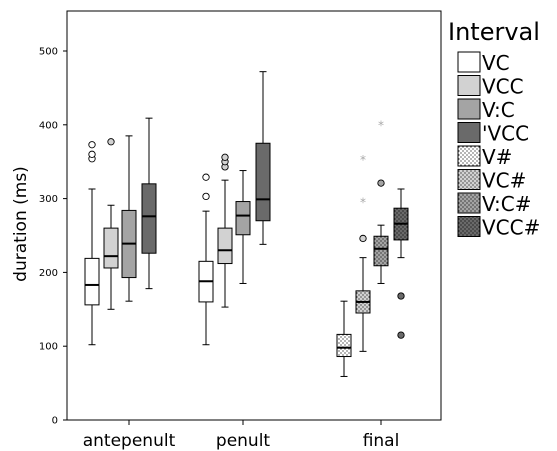  Describe the element at coordinates (21, 224) in the screenshot. I see `y-axis-title: duration (ms)` at that location.